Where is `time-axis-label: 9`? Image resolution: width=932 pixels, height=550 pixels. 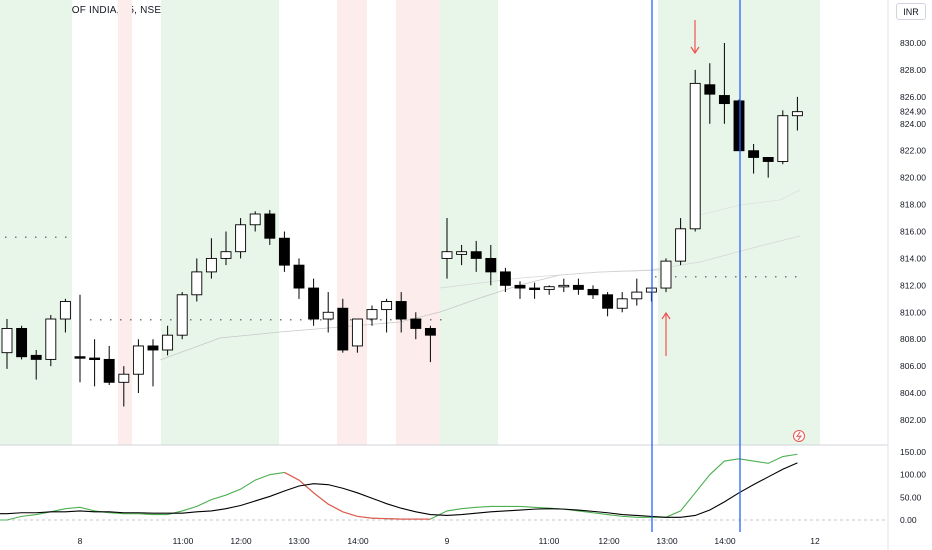 time-axis-label: 9 is located at coordinates (447, 541).